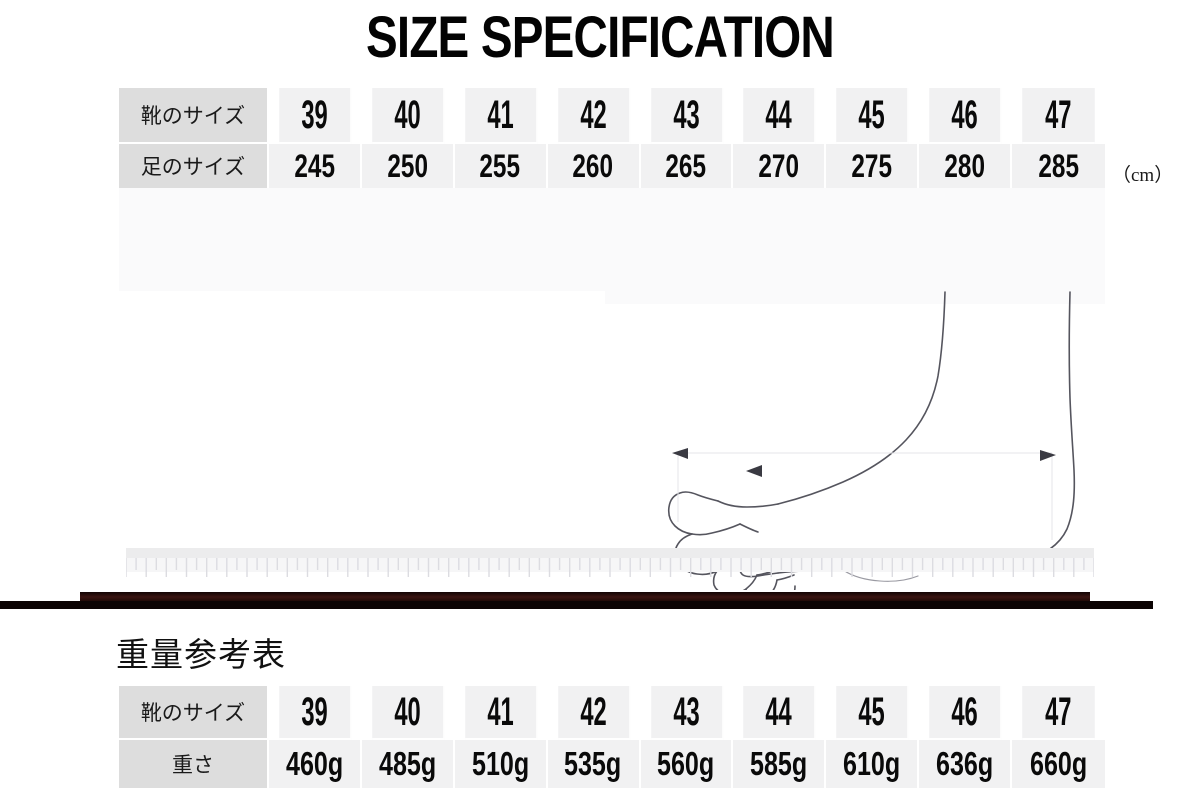 The image size is (1200, 800). I want to click on cell-weight: 560g, so click(687, 764).